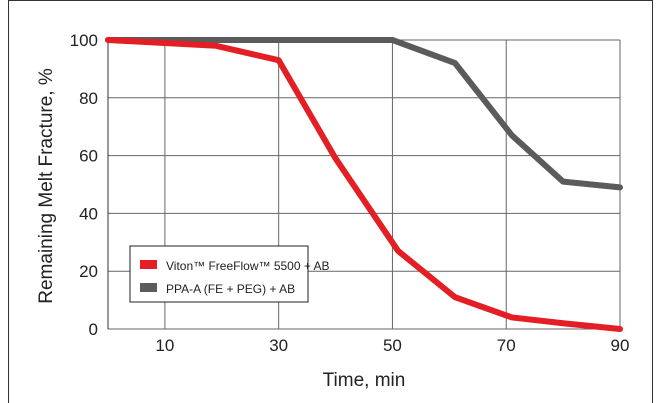 The image size is (662, 403). What do you see at coordinates (84, 185) in the screenshot?
I see `y-axis-ticks: 0 20 40 60 80 100` at bounding box center [84, 185].